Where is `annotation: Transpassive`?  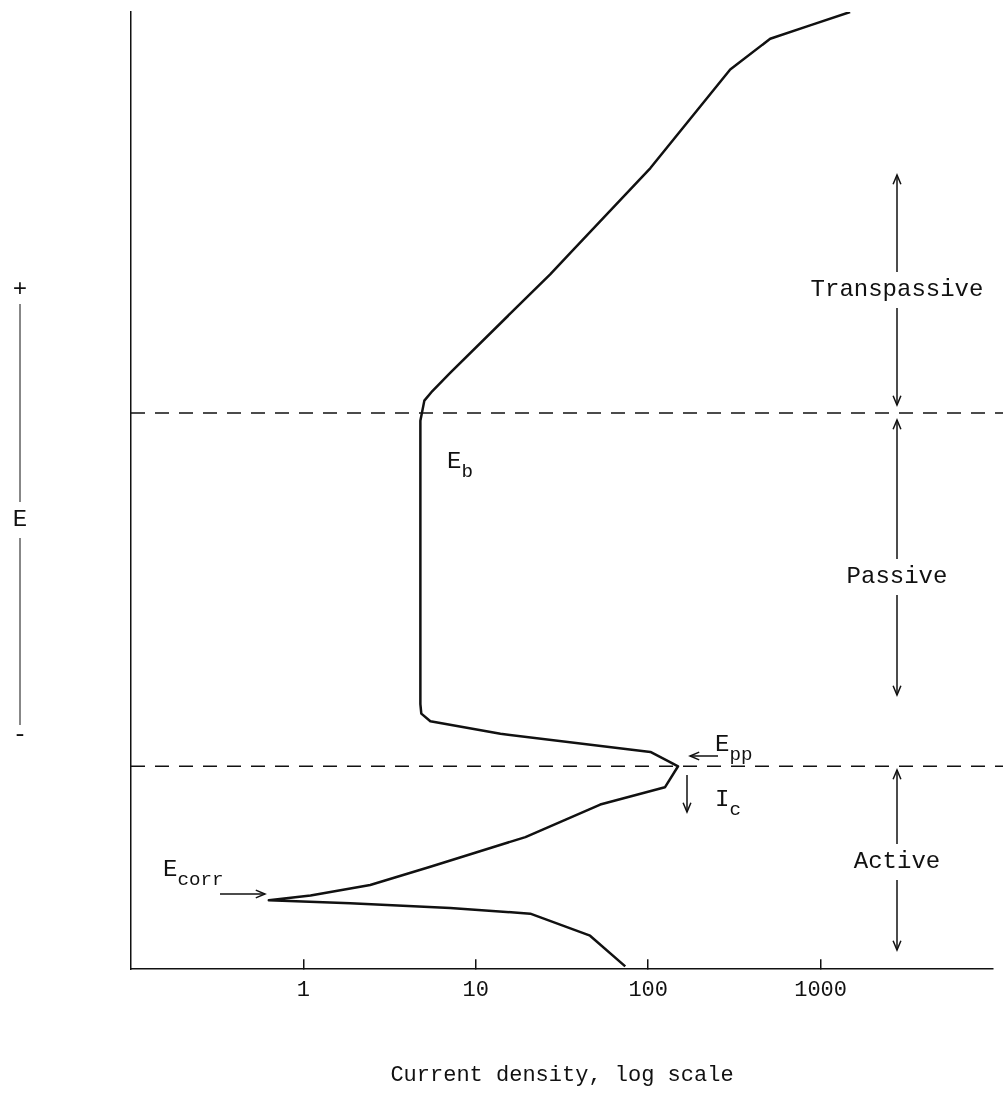 annotation: Transpassive is located at coordinates (897, 290).